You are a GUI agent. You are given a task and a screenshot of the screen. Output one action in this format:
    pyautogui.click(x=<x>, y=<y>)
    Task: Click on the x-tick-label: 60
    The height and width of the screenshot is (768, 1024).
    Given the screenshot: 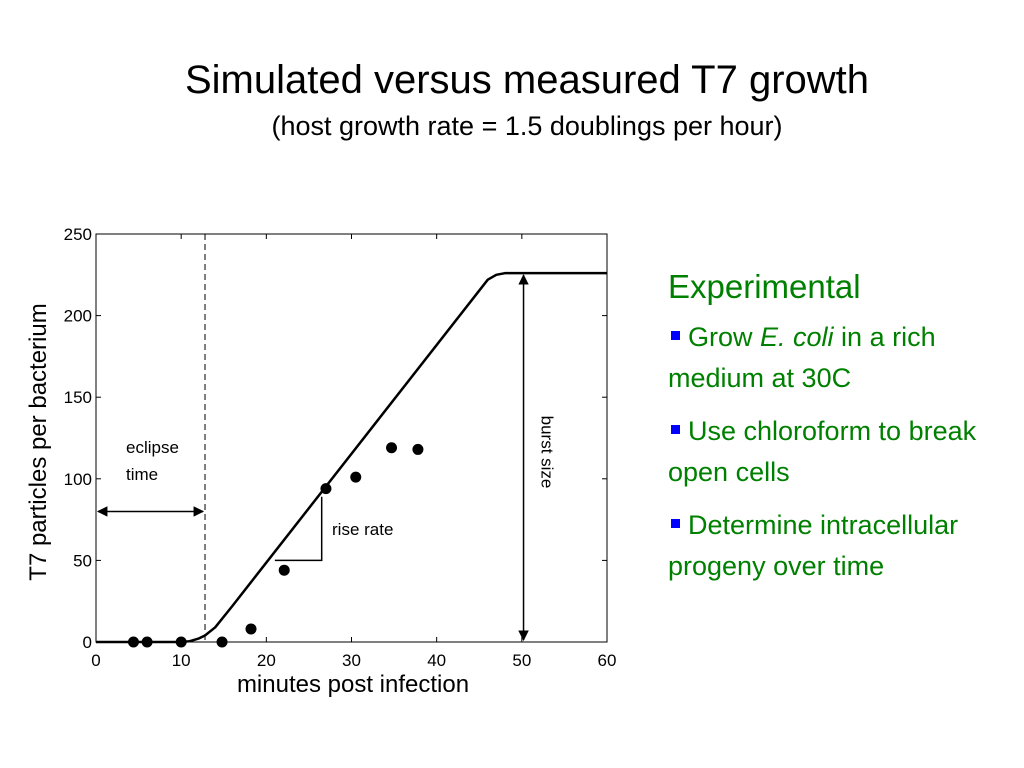 What is the action you would take?
    pyautogui.click(x=607, y=660)
    